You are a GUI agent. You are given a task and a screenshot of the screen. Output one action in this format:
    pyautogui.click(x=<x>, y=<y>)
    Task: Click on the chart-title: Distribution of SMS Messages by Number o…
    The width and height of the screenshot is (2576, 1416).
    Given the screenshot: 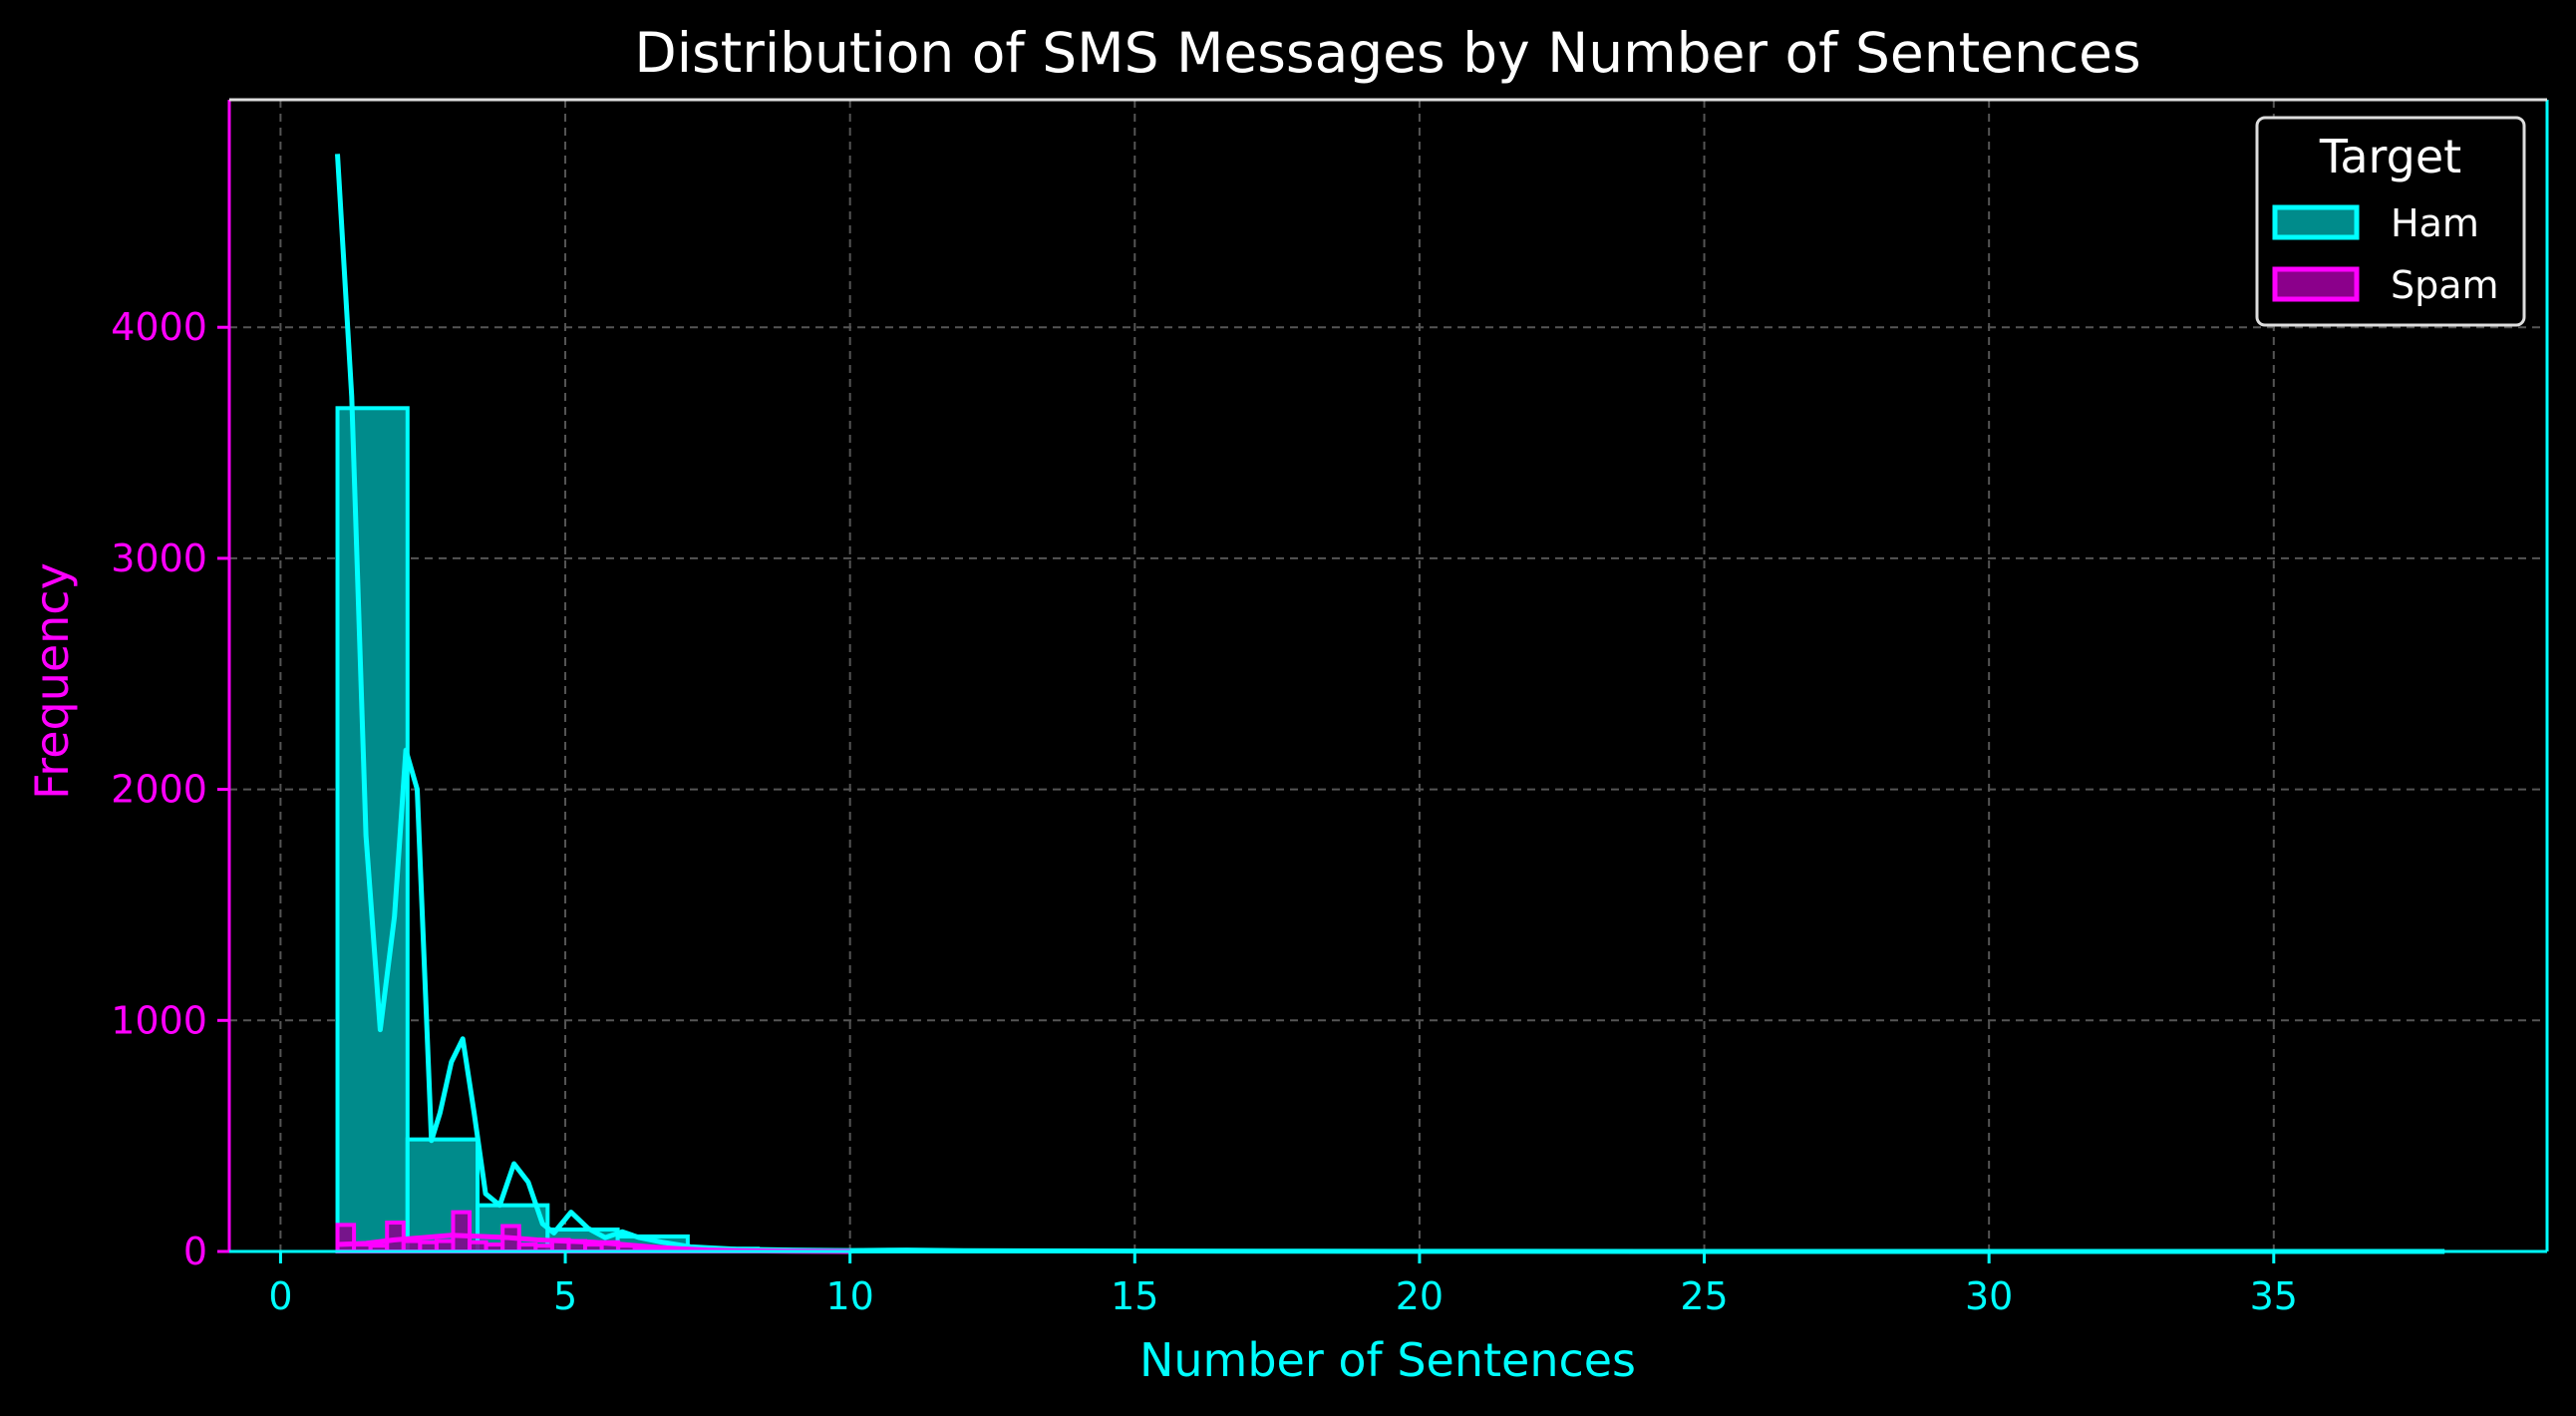 What is the action you would take?
    pyautogui.click(x=1387, y=53)
    